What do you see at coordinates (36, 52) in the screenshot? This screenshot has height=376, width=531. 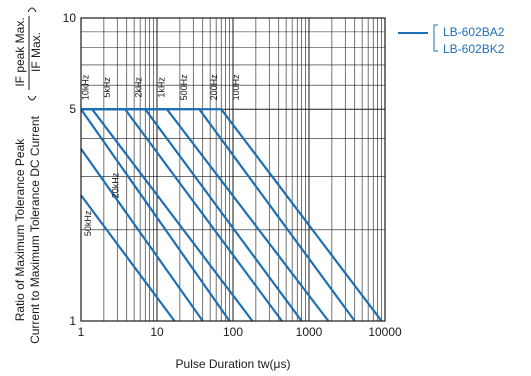 I see `y-axis-ratio-denominator: IF Max.` at bounding box center [36, 52].